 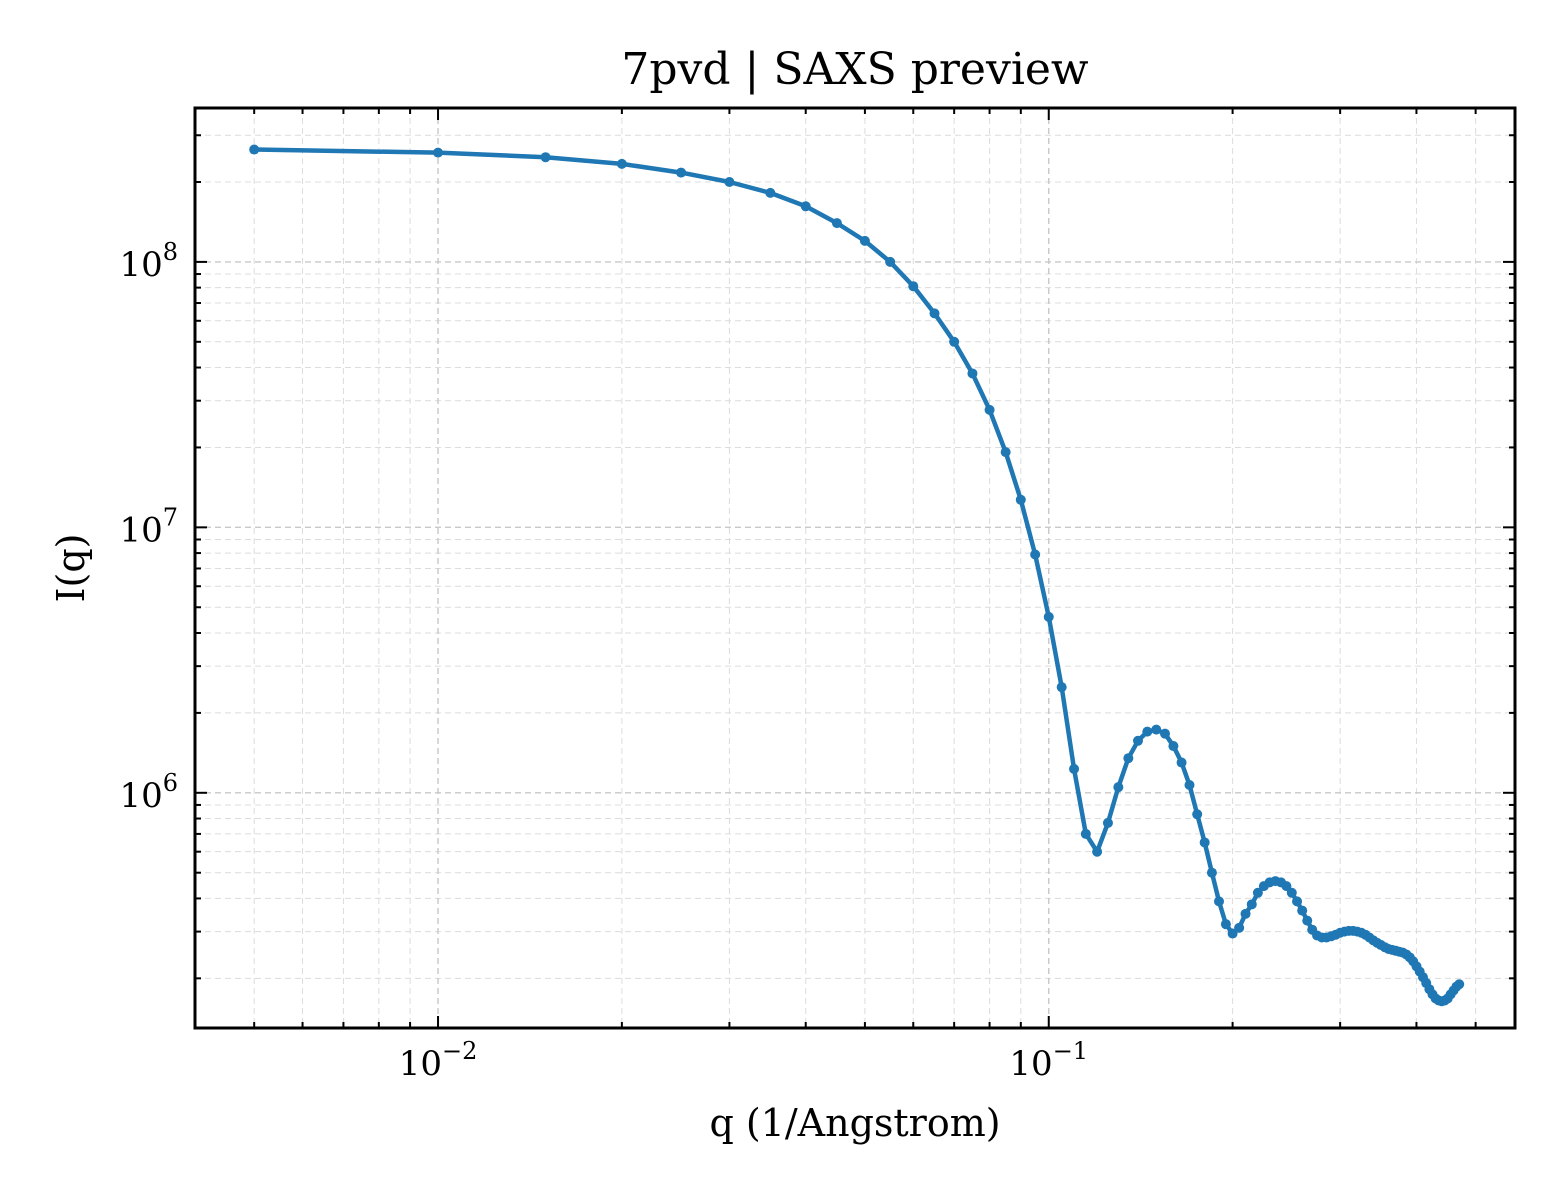 What do you see at coordinates (71, 568) in the screenshot?
I see `y-axis-label: I(q)` at bounding box center [71, 568].